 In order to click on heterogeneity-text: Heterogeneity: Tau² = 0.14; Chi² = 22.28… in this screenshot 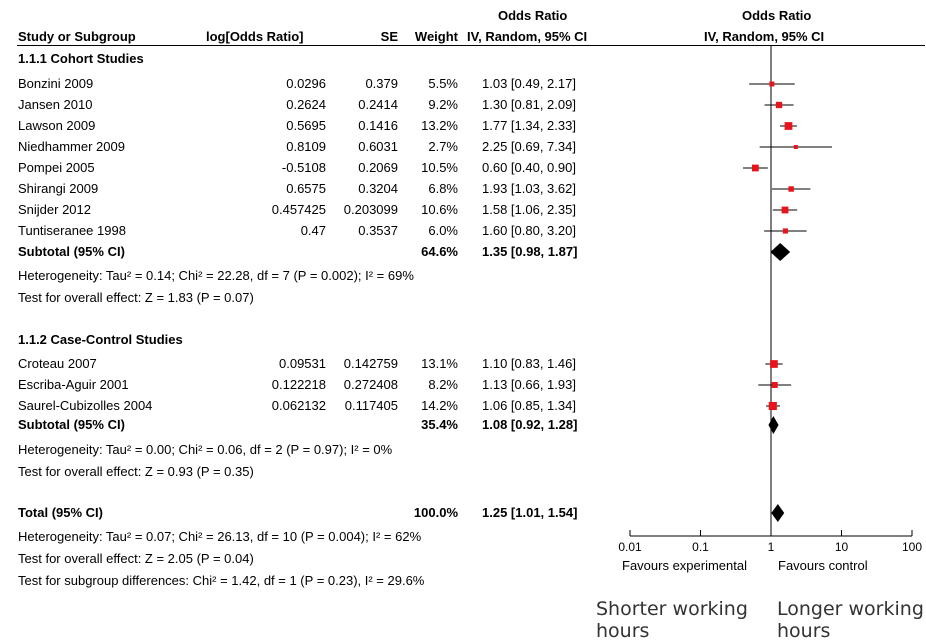, I will do `click(216, 275)`.